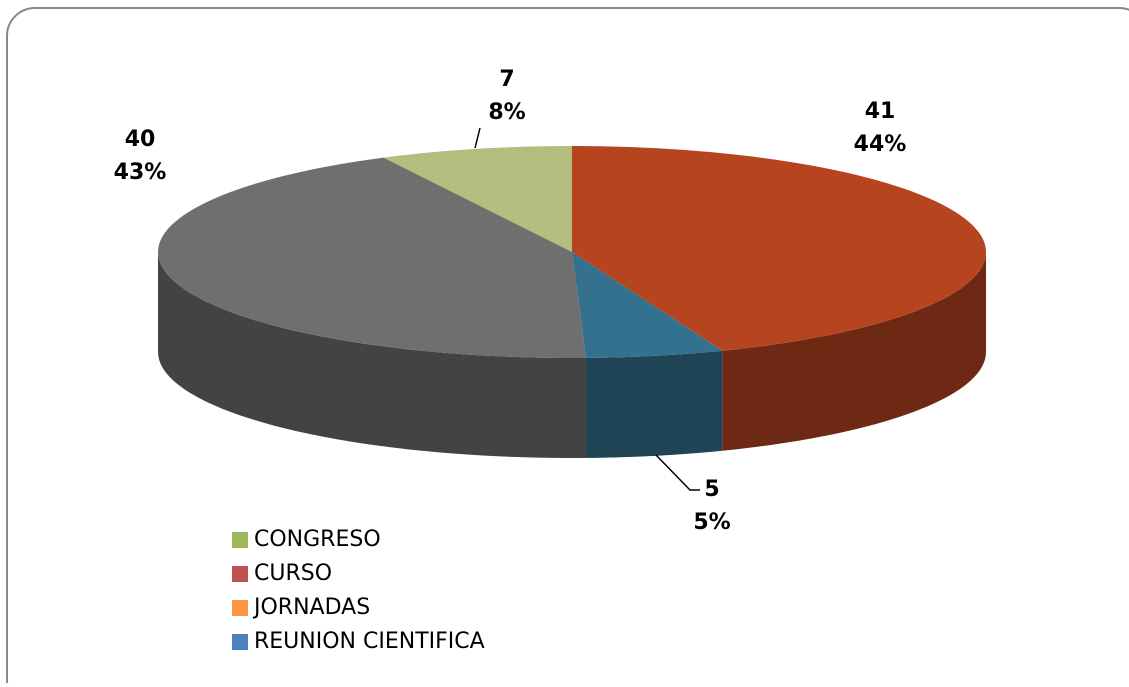 Image resolution: width=1129 pixels, height=687 pixels. I want to click on data-label: 7, so click(506, 79).